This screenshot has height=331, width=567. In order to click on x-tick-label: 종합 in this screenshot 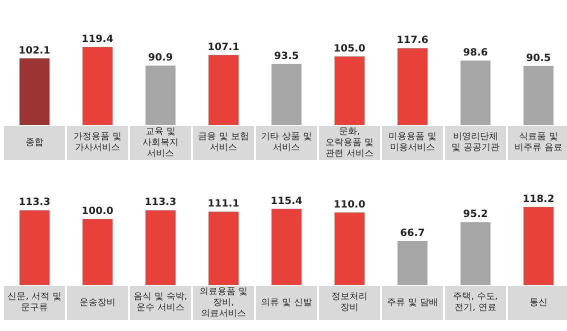, I will do `click(34, 143)`.